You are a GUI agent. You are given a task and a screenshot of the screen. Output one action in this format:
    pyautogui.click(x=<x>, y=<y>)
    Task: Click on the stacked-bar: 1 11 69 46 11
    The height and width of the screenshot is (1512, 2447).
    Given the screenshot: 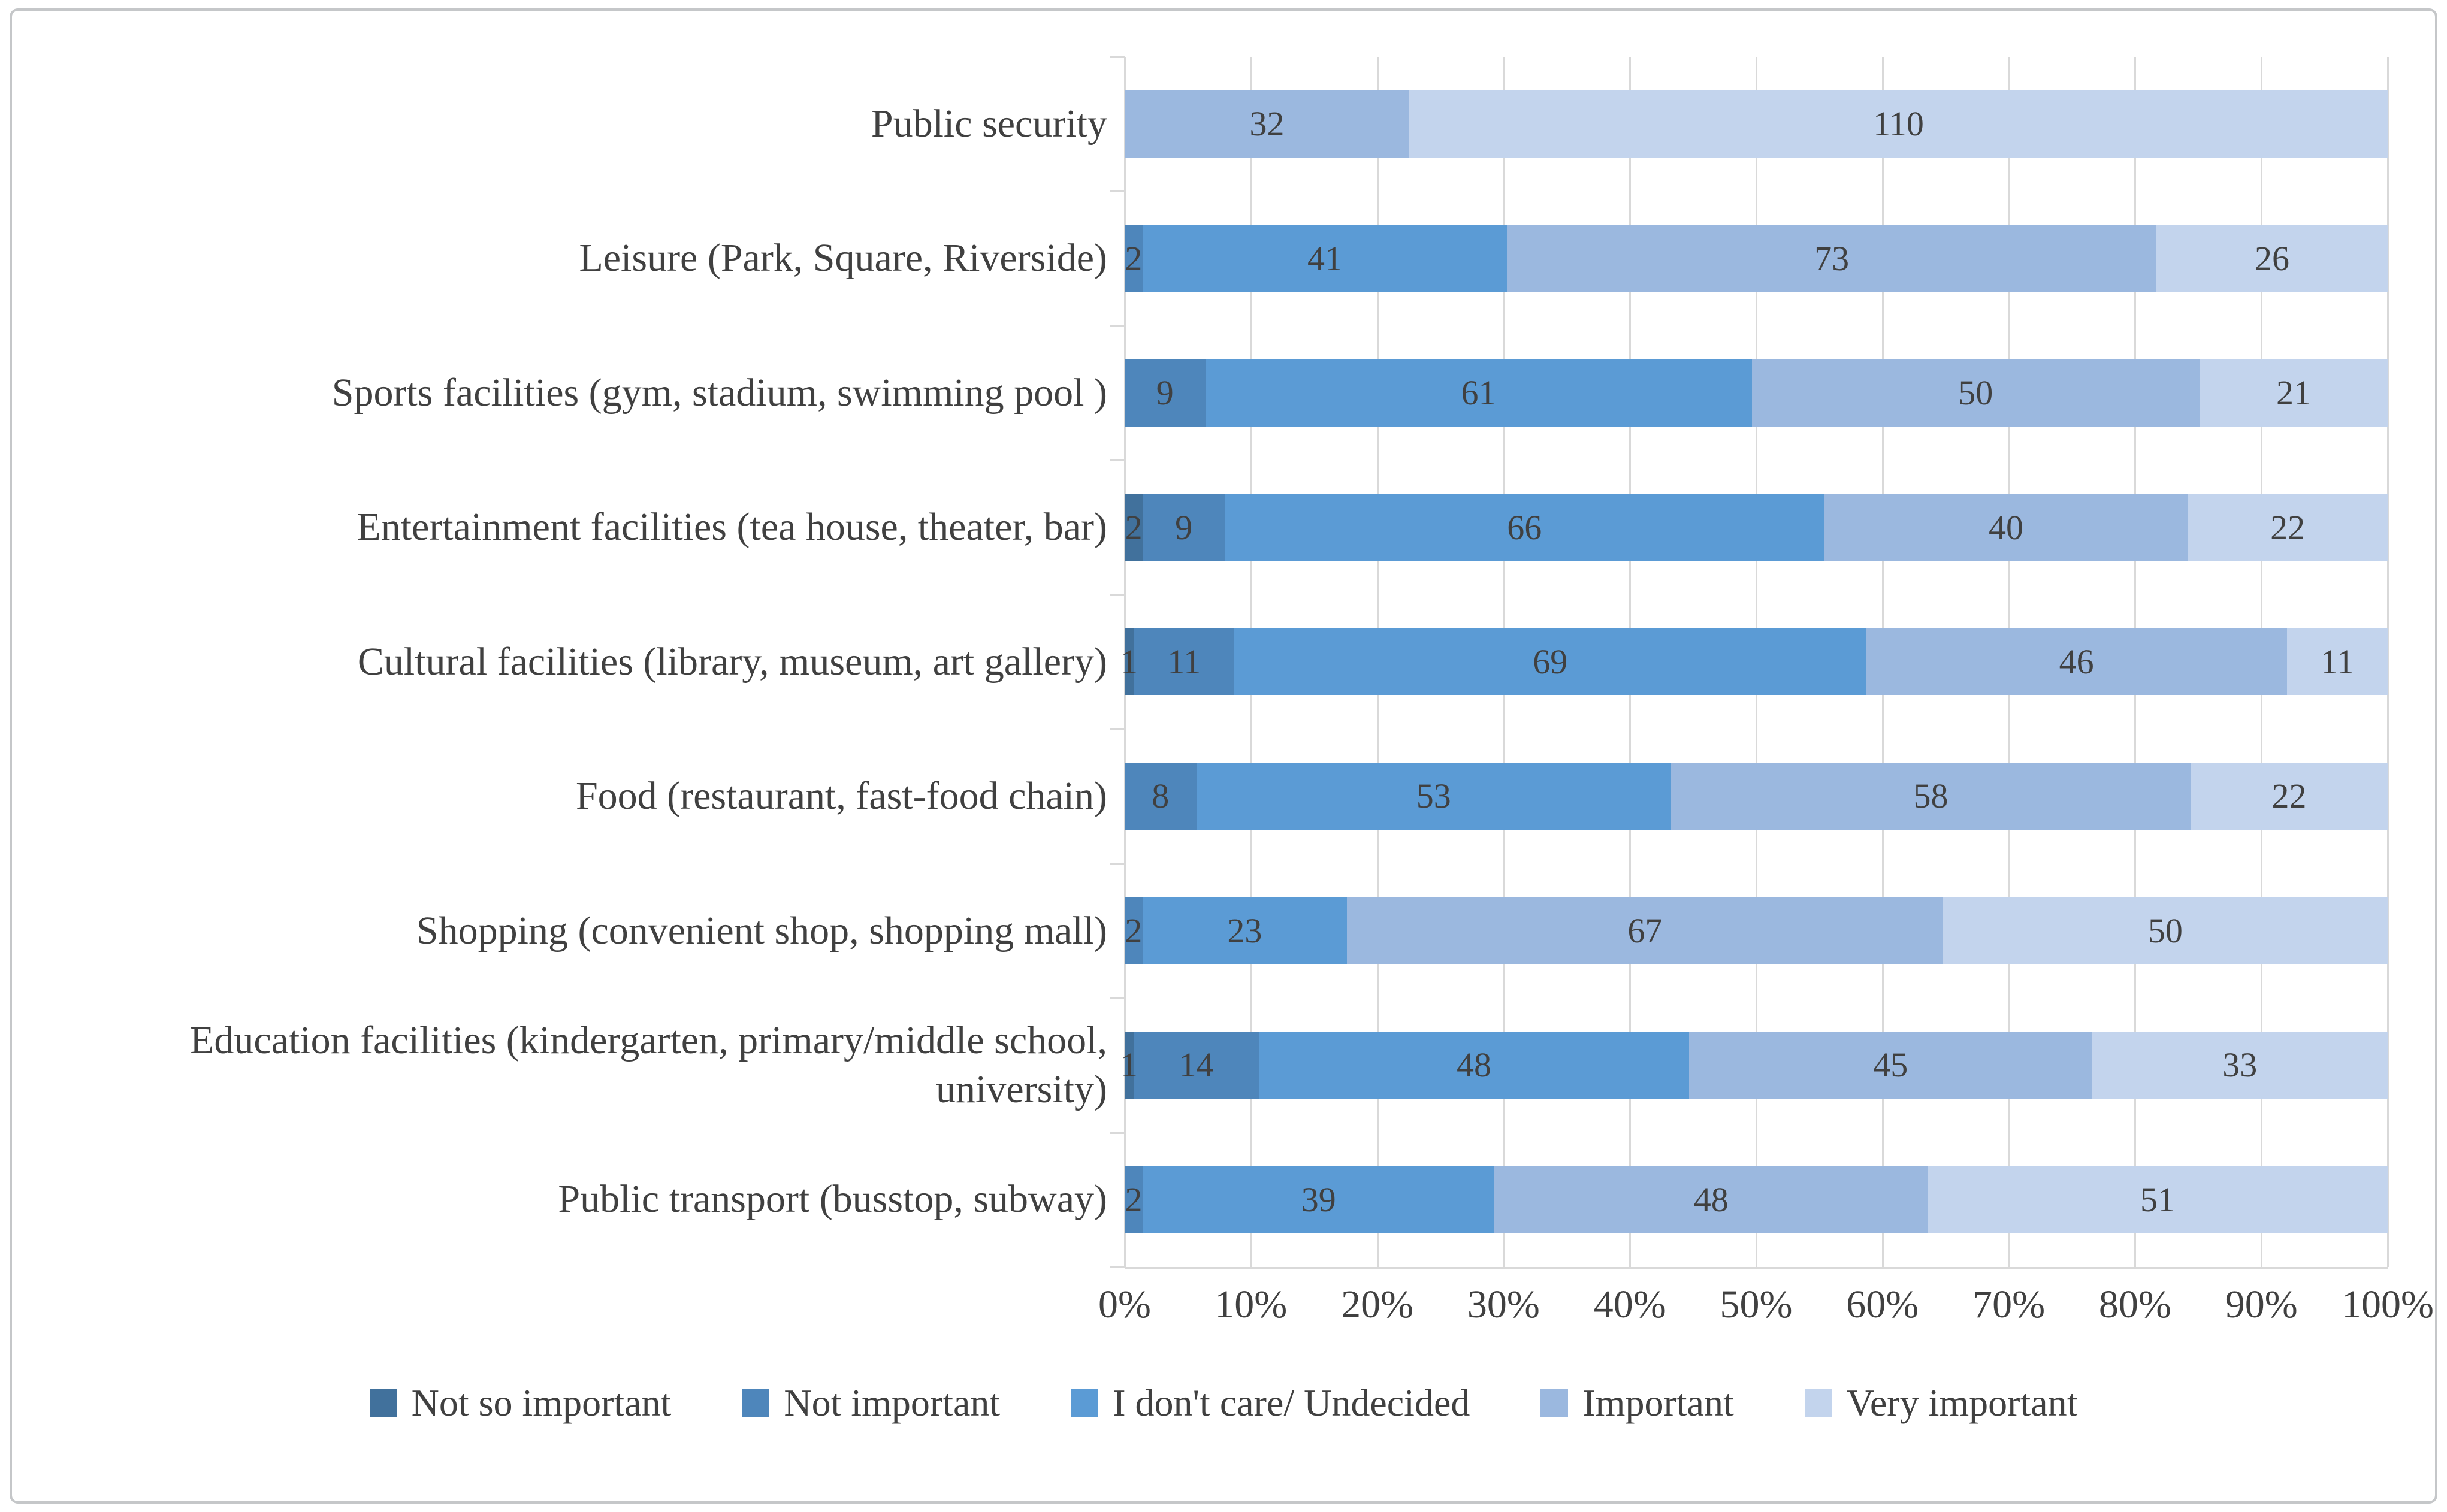 What is the action you would take?
    pyautogui.click(x=1754, y=661)
    